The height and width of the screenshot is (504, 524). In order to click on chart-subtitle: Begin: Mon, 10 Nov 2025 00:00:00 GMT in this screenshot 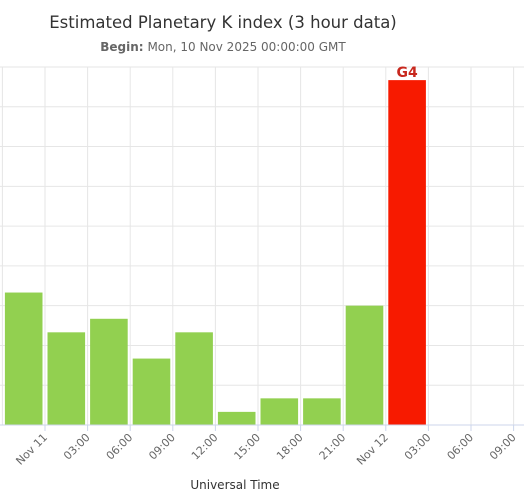, I will do `click(223, 47)`.